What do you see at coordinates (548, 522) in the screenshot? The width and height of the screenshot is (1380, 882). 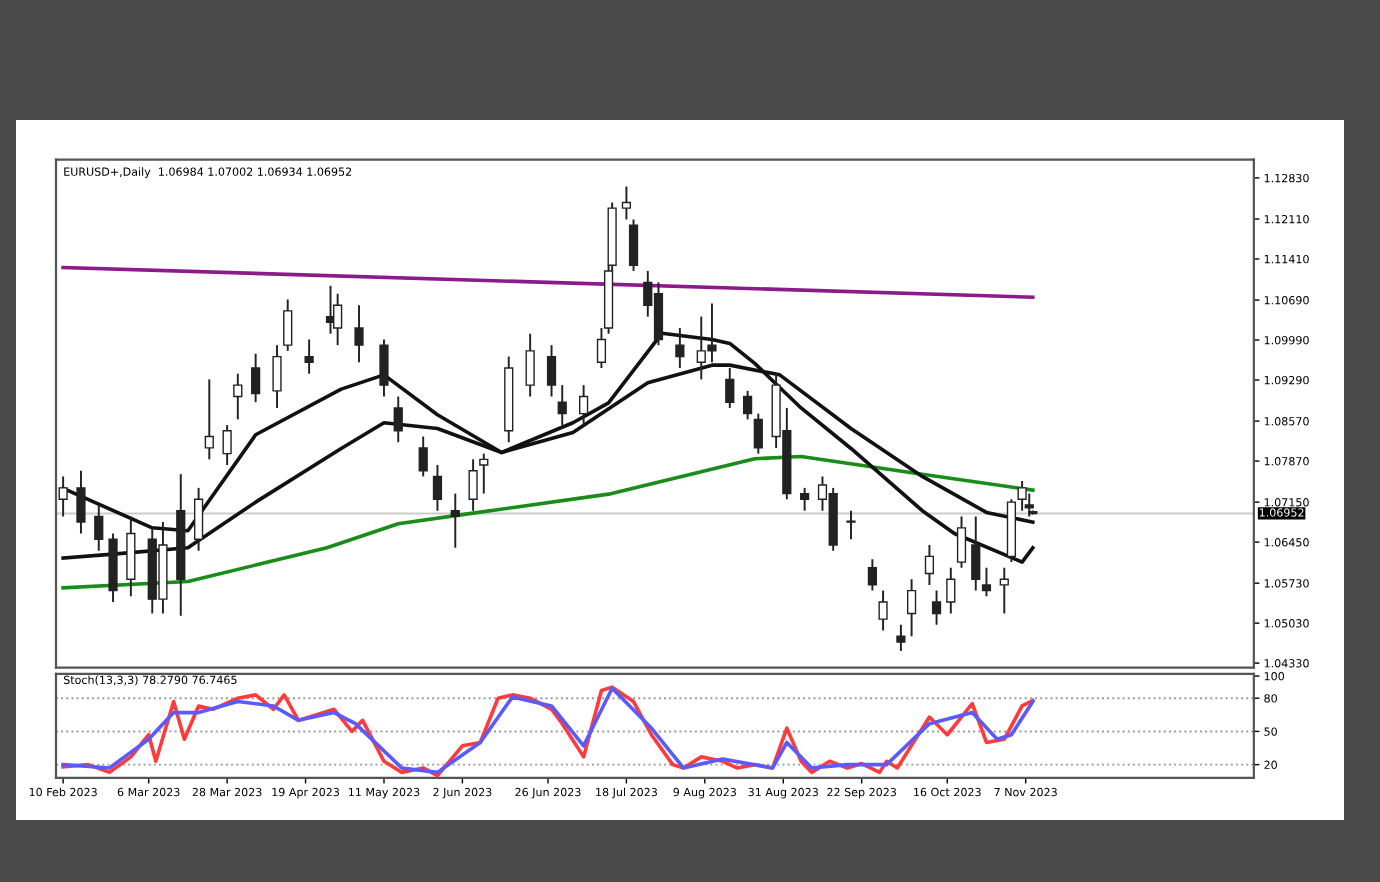 I see `line-series` at bounding box center [548, 522].